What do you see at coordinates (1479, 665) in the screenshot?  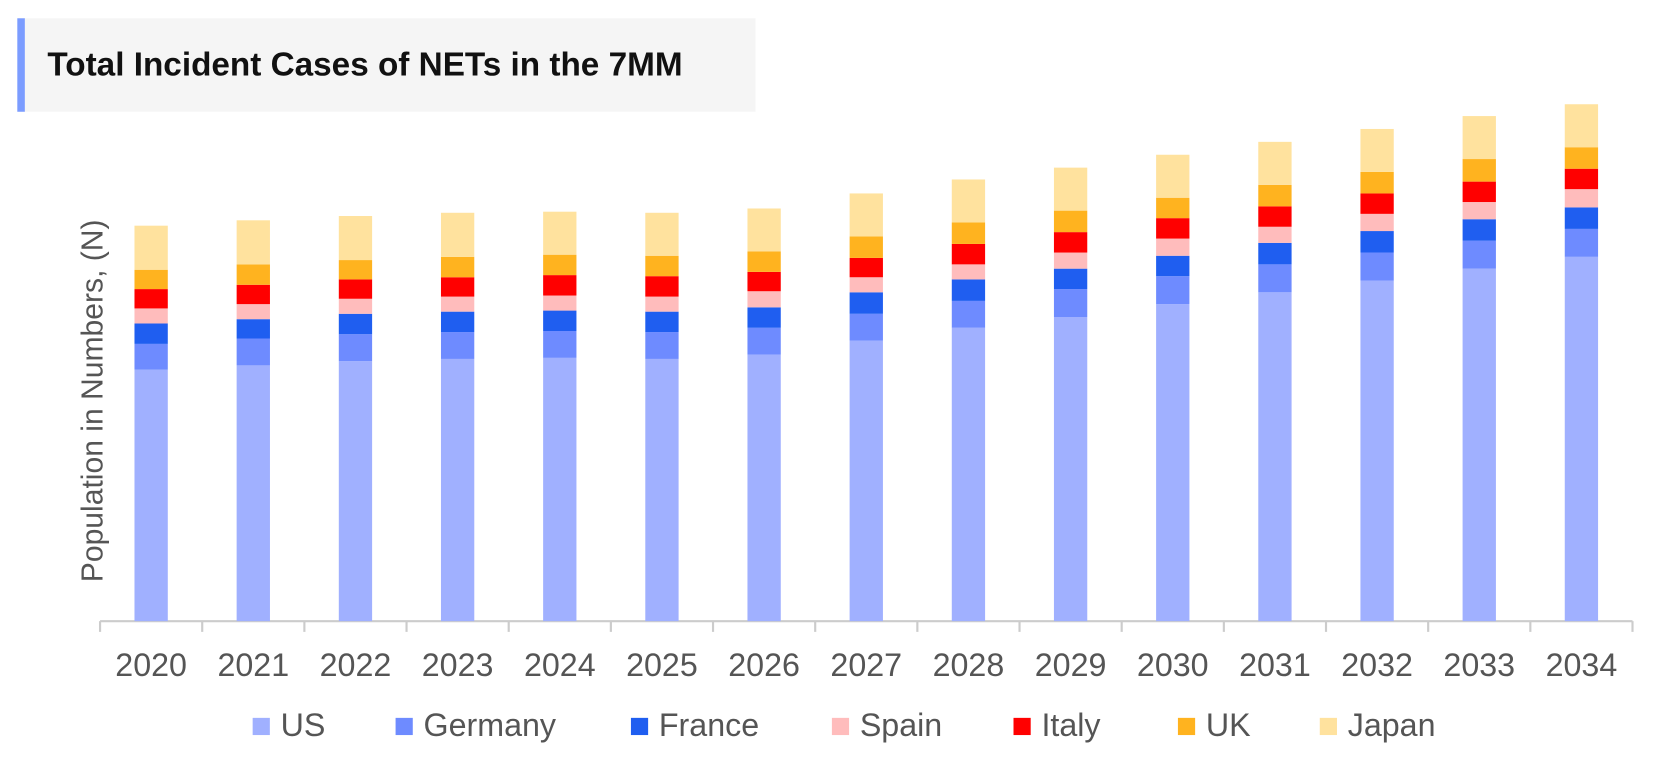 I see `x-tick-label: 2033` at bounding box center [1479, 665].